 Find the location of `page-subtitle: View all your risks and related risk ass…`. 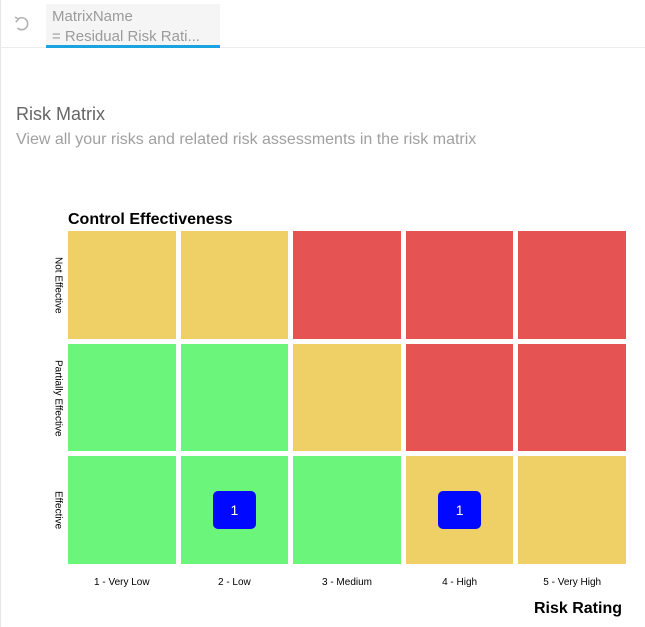

page-subtitle: View all your risks and related risk ass… is located at coordinates (246, 139).